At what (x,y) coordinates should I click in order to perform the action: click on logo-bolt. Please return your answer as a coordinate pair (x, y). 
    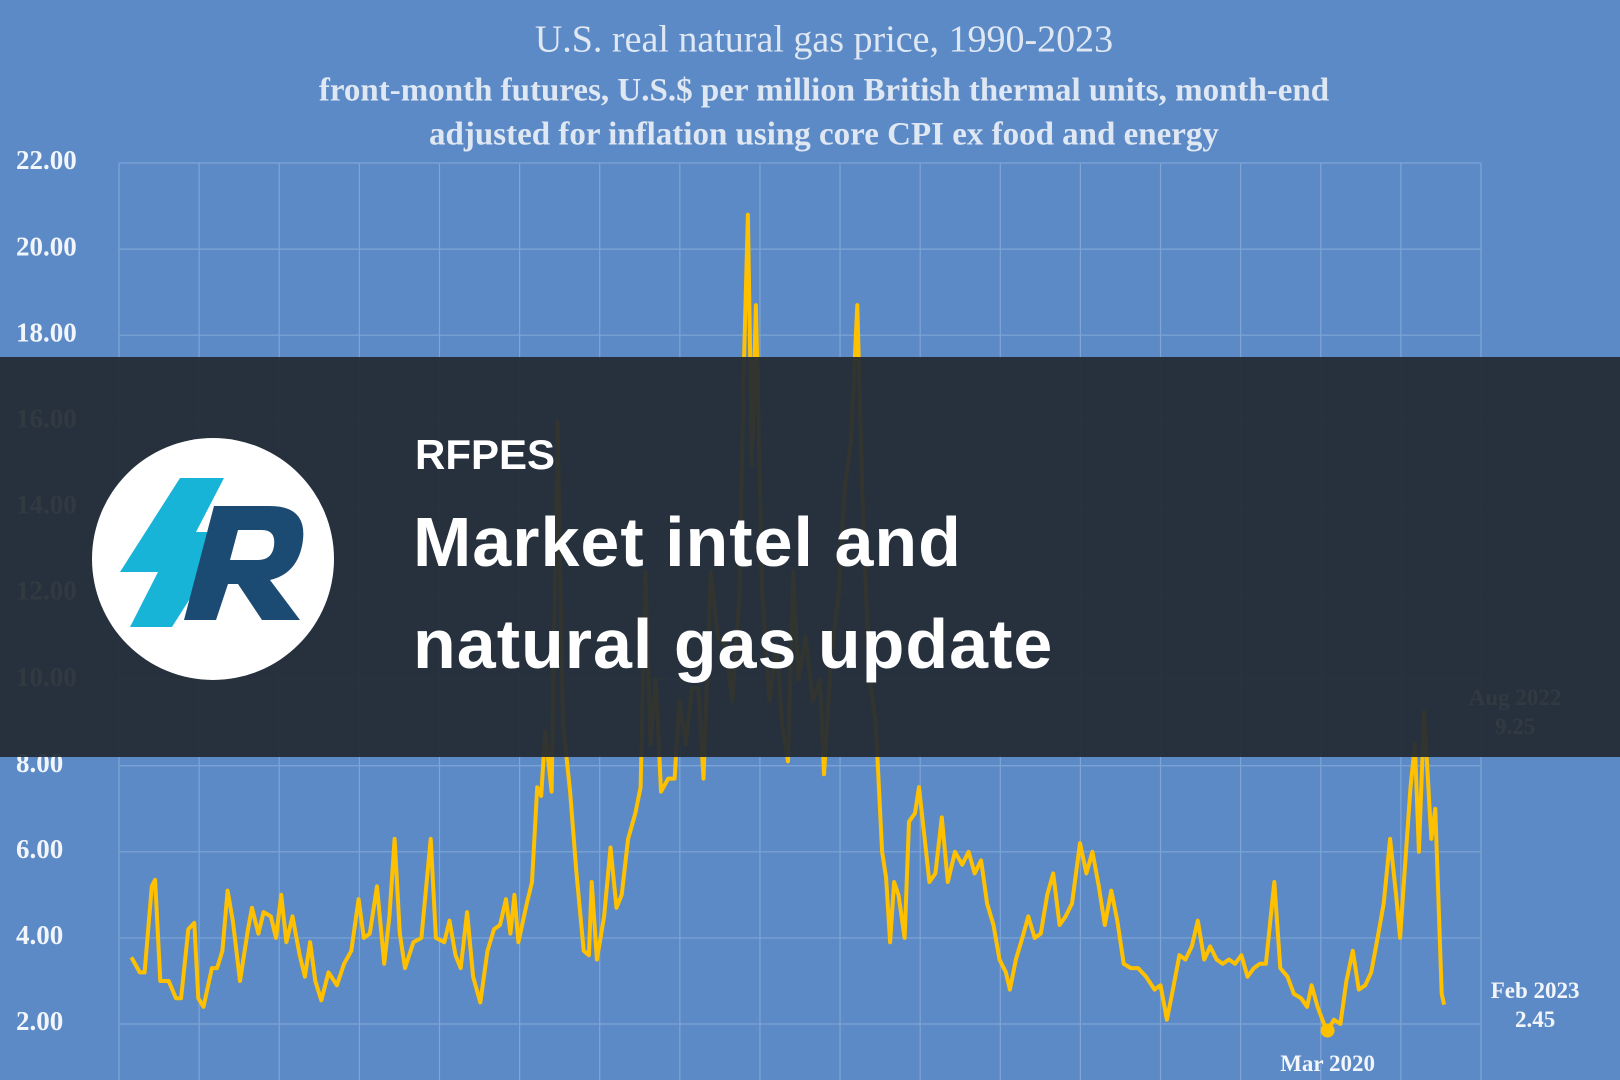
    Looking at the image, I should click on (176, 552).